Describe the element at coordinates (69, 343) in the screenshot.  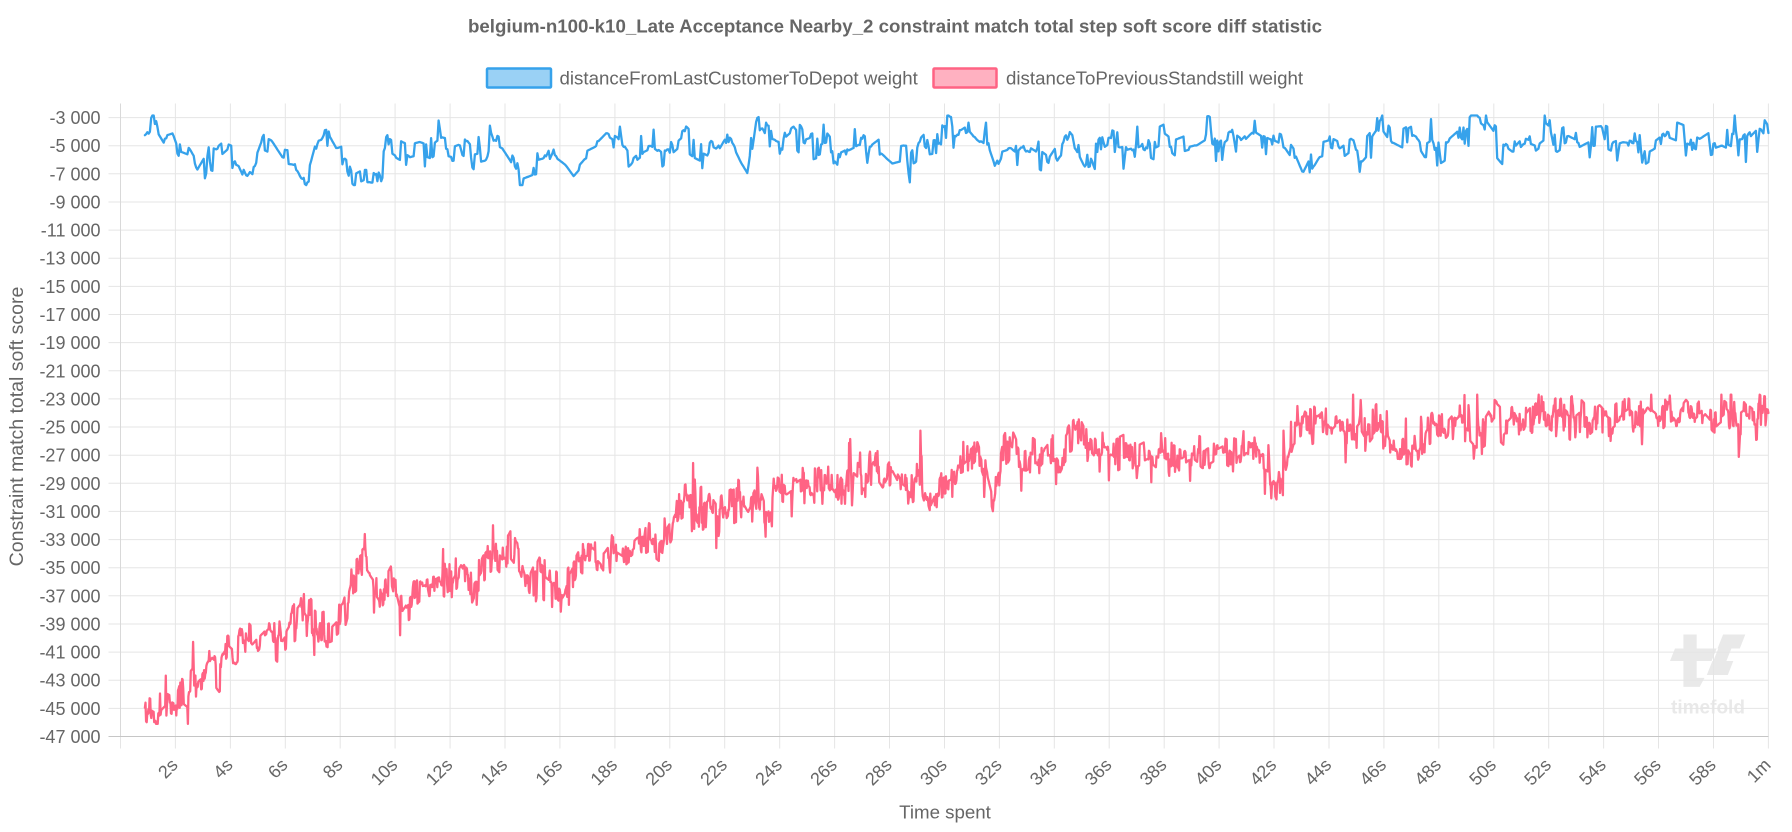
I see `svg-text: -19 000` at that location.